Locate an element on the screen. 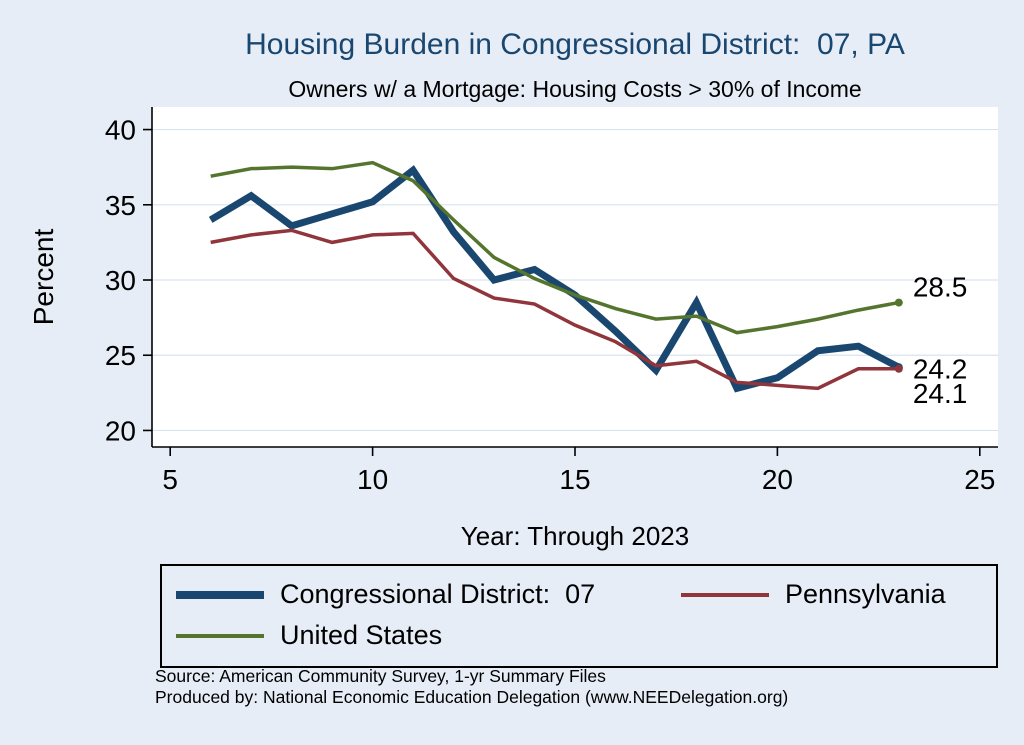 This screenshot has height=745, width=1024. pennsylvania-end-marker is located at coordinates (898, 368).